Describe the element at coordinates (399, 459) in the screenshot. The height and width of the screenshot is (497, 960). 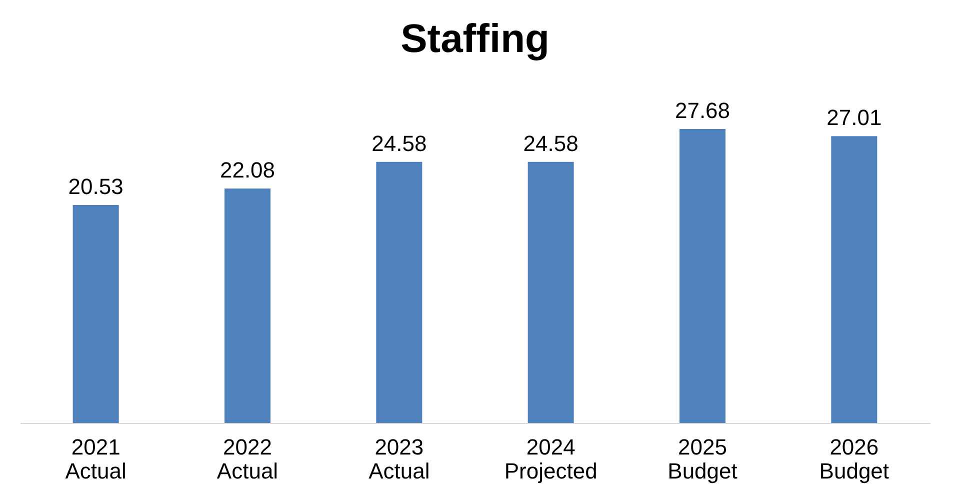
I see `x-tick-label: 2023 Actual` at that location.